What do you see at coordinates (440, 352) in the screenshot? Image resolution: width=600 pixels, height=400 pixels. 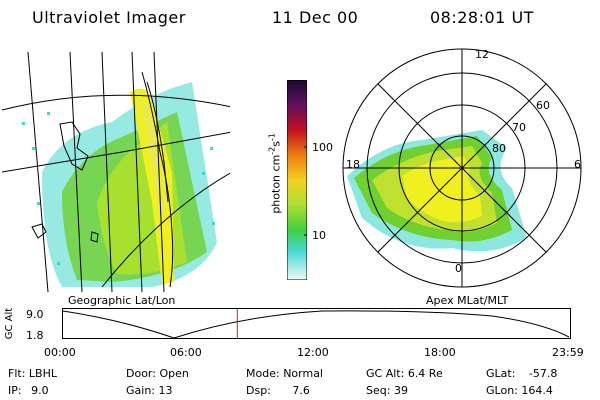 I see `time-tick-3: 18:00` at bounding box center [440, 352].